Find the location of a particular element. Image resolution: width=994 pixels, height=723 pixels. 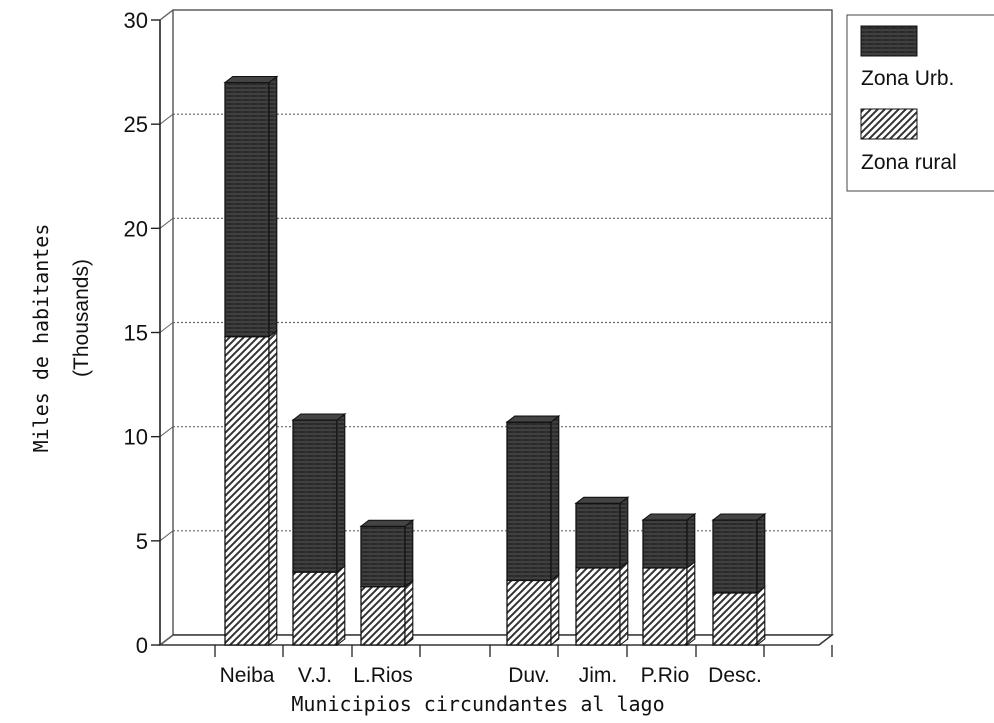

bar-group-l-rios is located at coordinates (387, 583).